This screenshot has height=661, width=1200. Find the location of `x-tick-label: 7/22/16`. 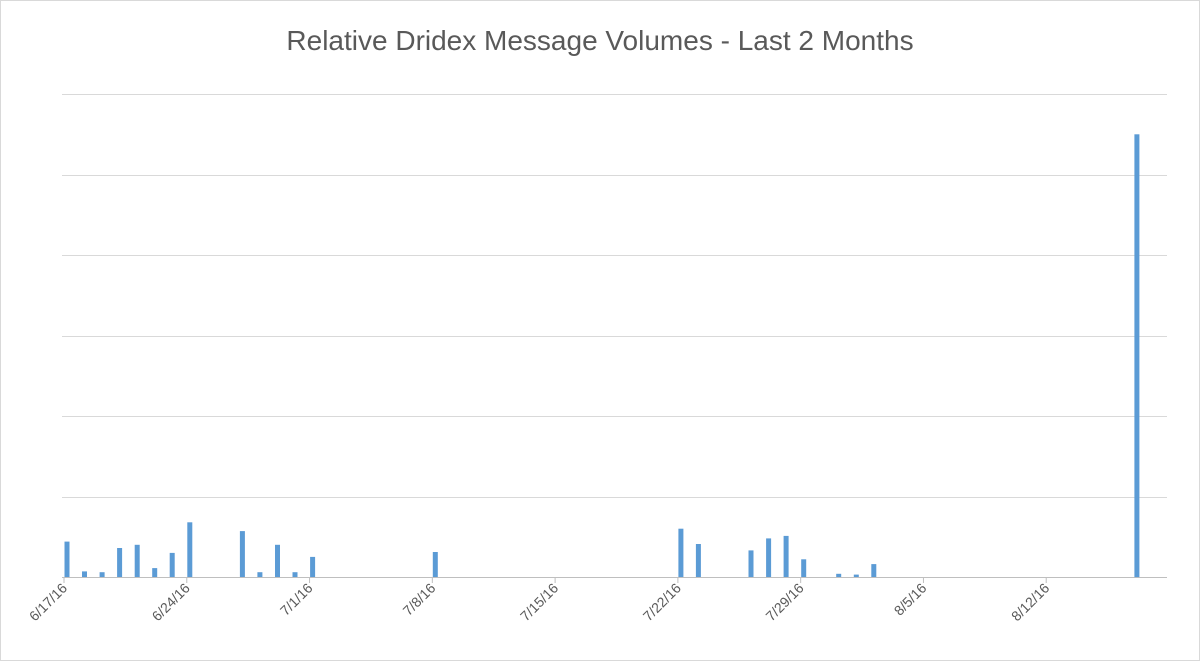

x-tick-label: 7/22/16 is located at coordinates (662, 602).